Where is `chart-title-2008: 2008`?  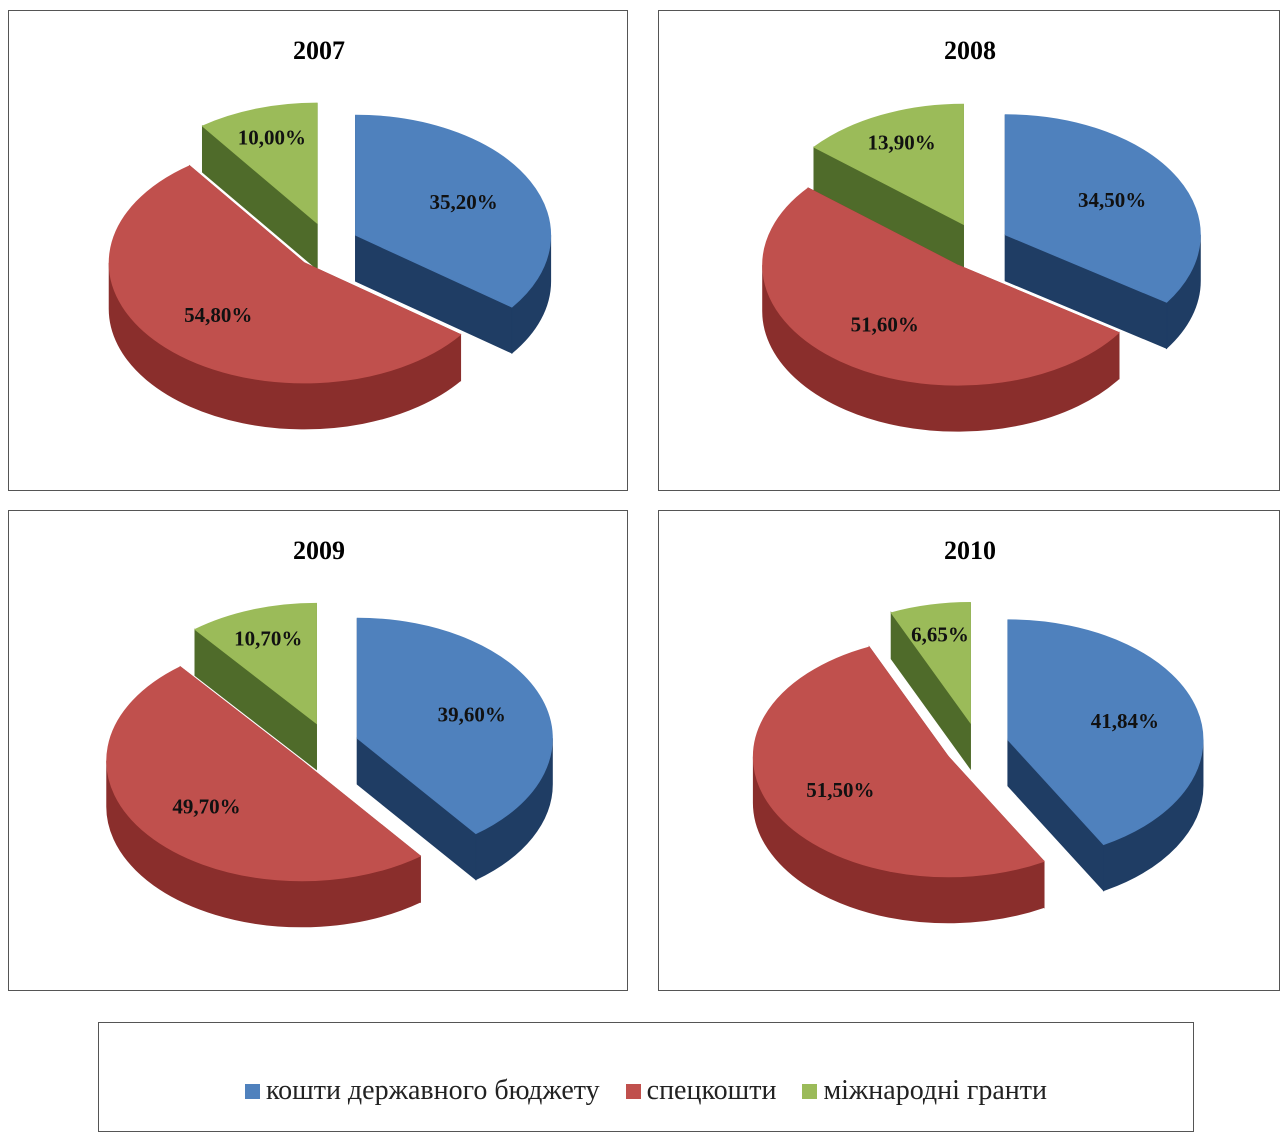 chart-title-2008: 2008 is located at coordinates (970, 50).